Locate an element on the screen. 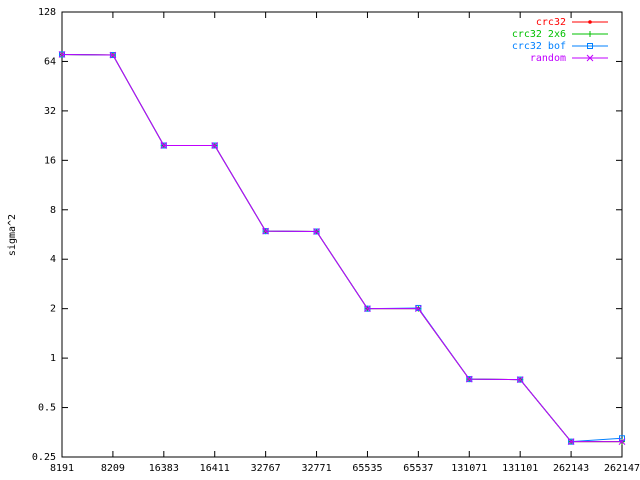  x-tick-label: 262147 is located at coordinates (622, 468).